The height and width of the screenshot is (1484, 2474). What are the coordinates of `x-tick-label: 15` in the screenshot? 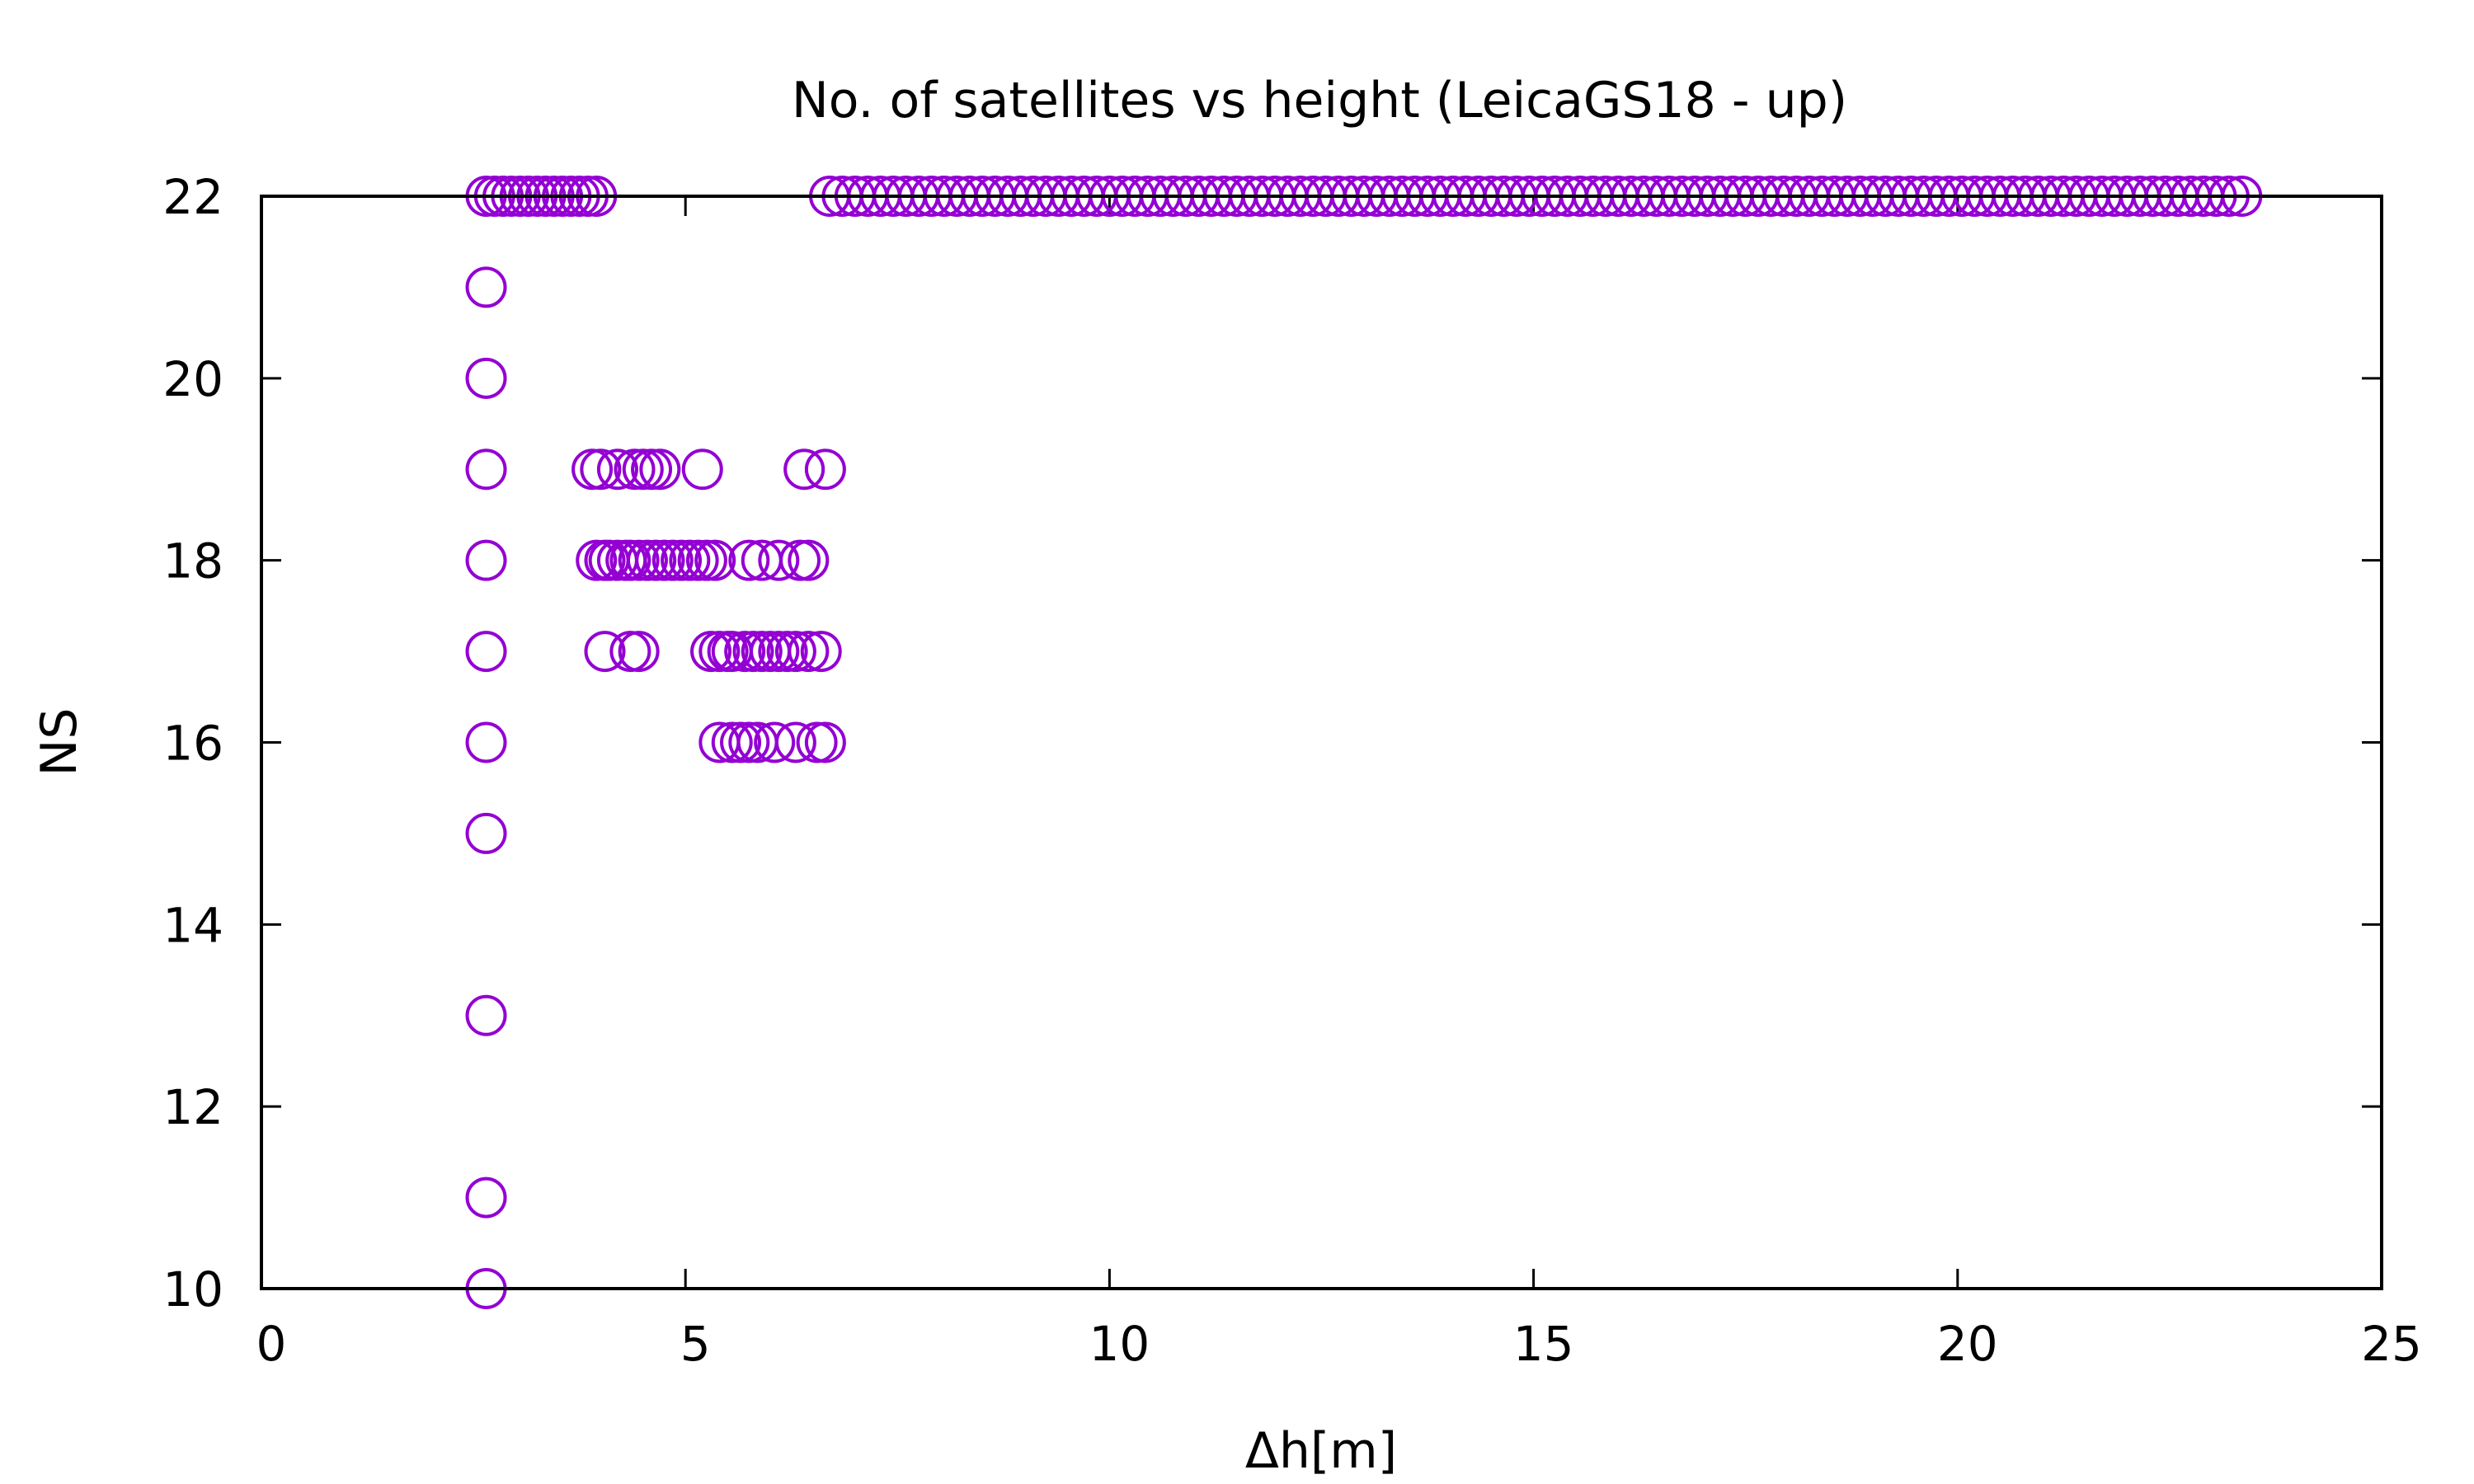 It's located at (1543, 1344).